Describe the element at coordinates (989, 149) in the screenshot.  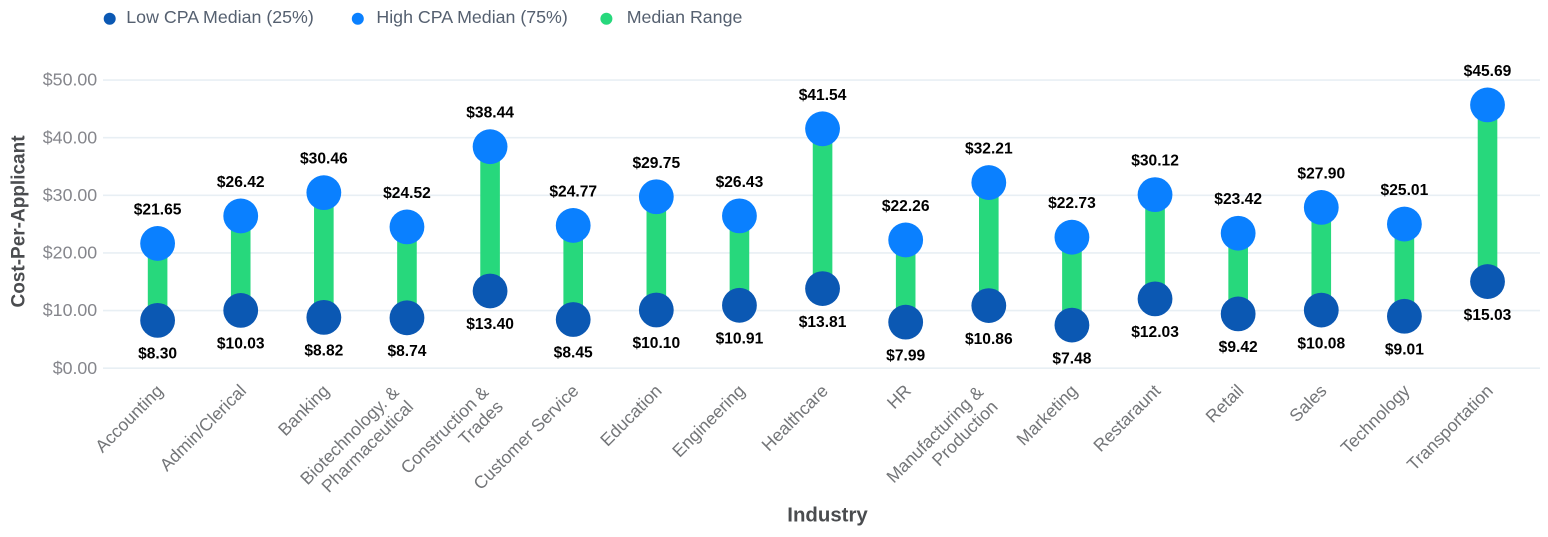
I see `svg-text: $32.21` at that location.